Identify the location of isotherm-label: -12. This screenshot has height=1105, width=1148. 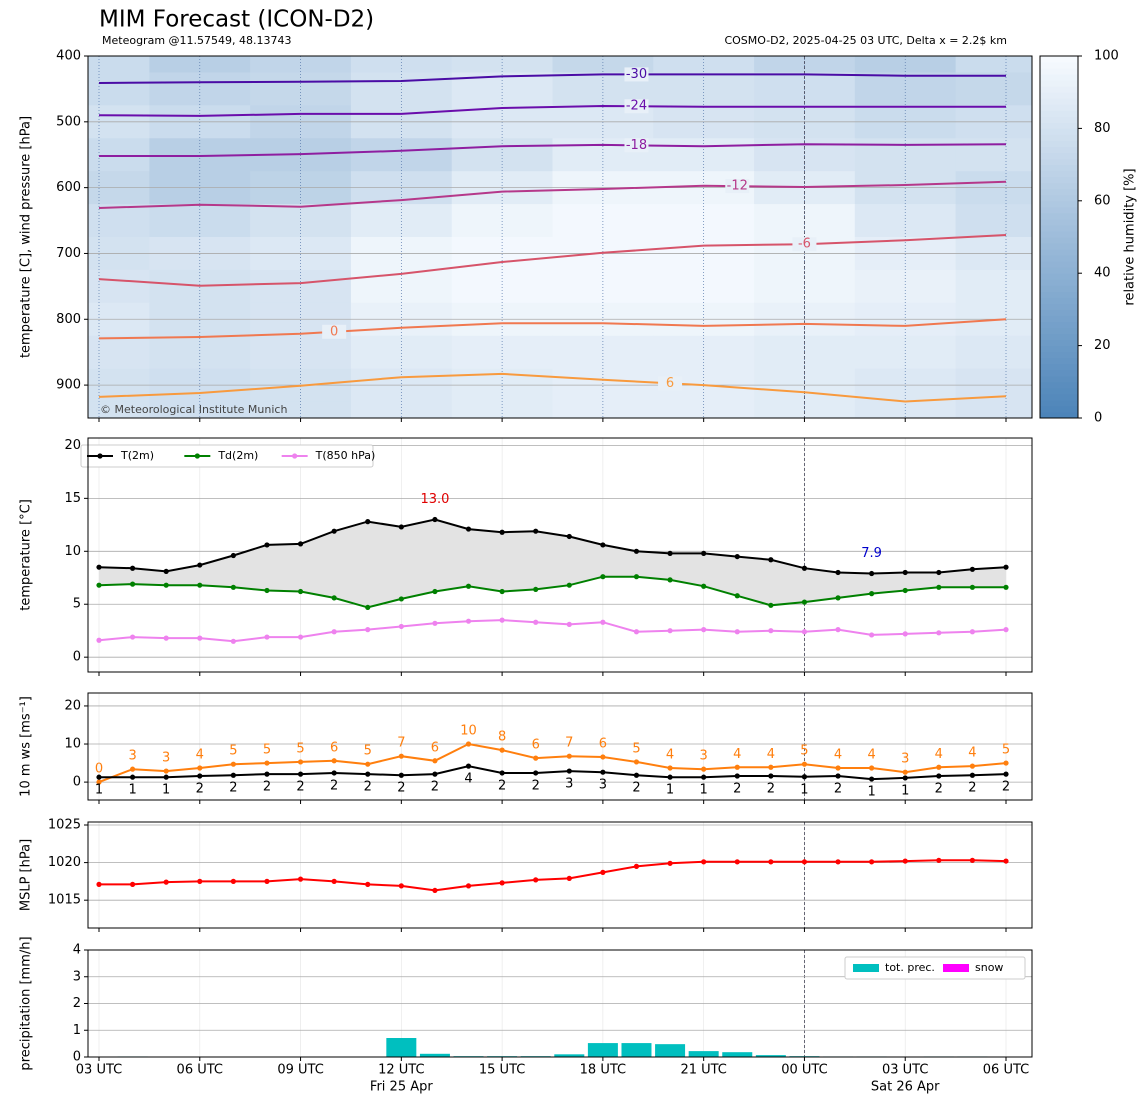
(737, 186).